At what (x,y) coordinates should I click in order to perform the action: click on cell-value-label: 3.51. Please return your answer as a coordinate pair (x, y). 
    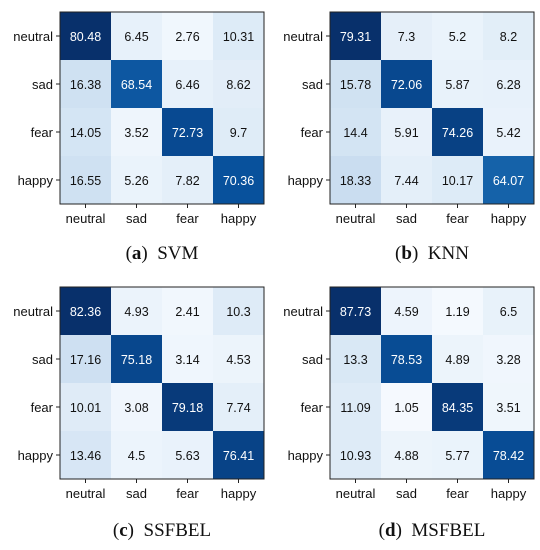
    Looking at the image, I should click on (508, 408).